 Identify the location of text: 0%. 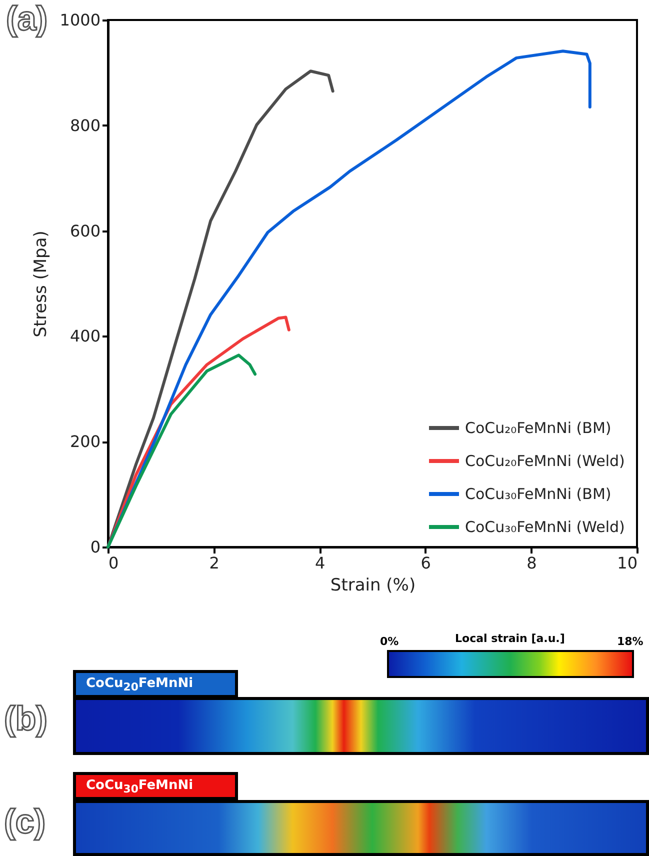
(389, 641).